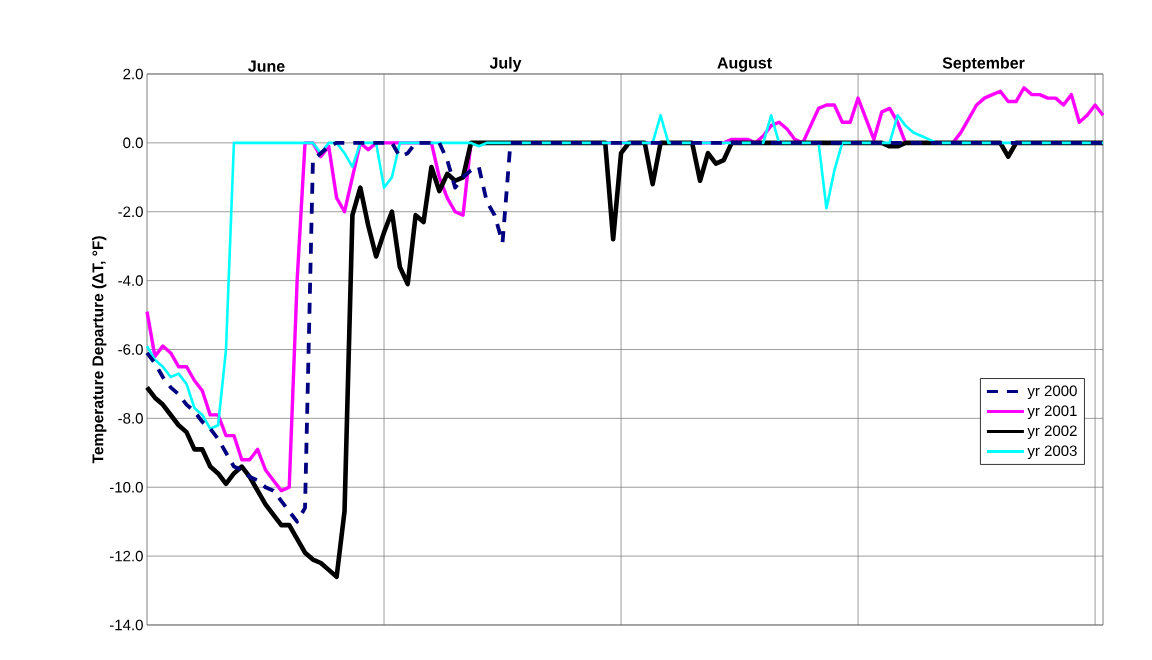 The image size is (1152, 660). I want to click on text: July, so click(505, 64).